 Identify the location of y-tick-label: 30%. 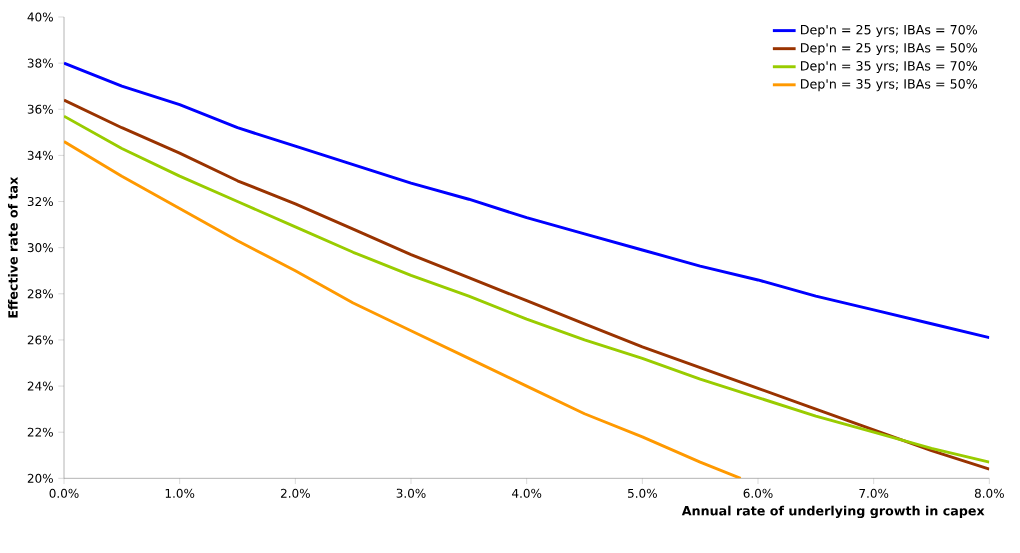
(40, 248).